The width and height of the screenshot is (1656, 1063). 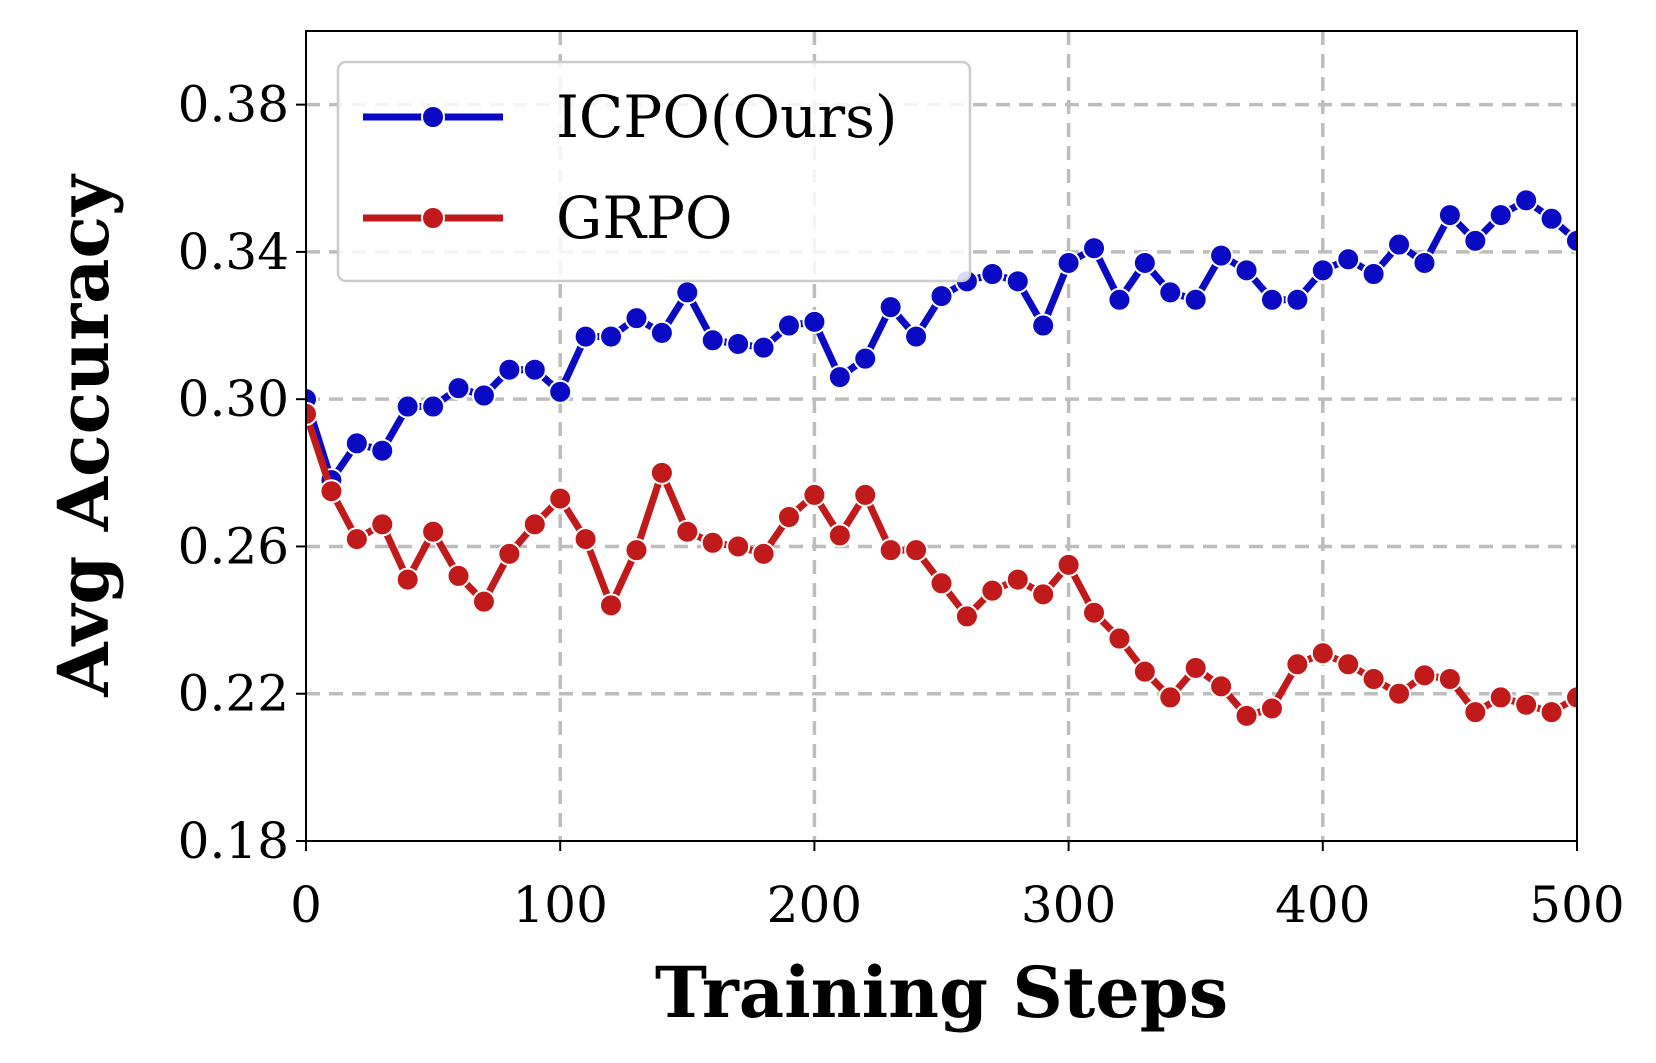 I want to click on x-tick-label: 400, so click(x=1322, y=905).